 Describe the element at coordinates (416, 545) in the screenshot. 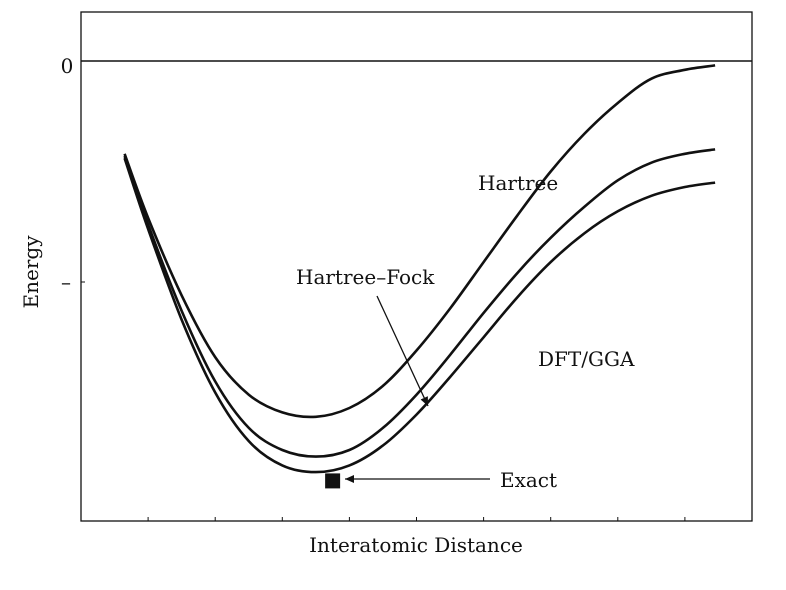

I see `x-axis-label: Interatomic Distance` at that location.